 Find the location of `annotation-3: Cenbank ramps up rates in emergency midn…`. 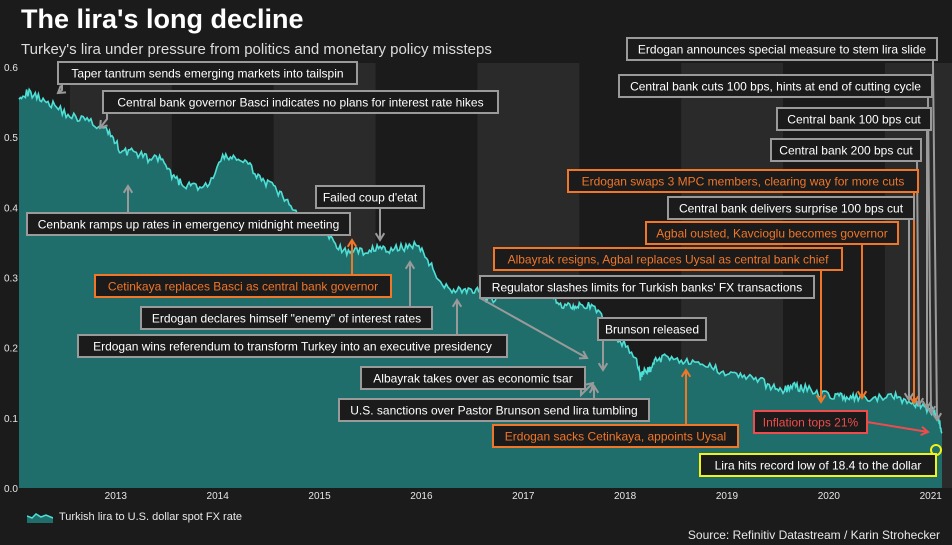

annotation-3: Cenbank ramps up rates in emergency midn… is located at coordinates (188, 210).